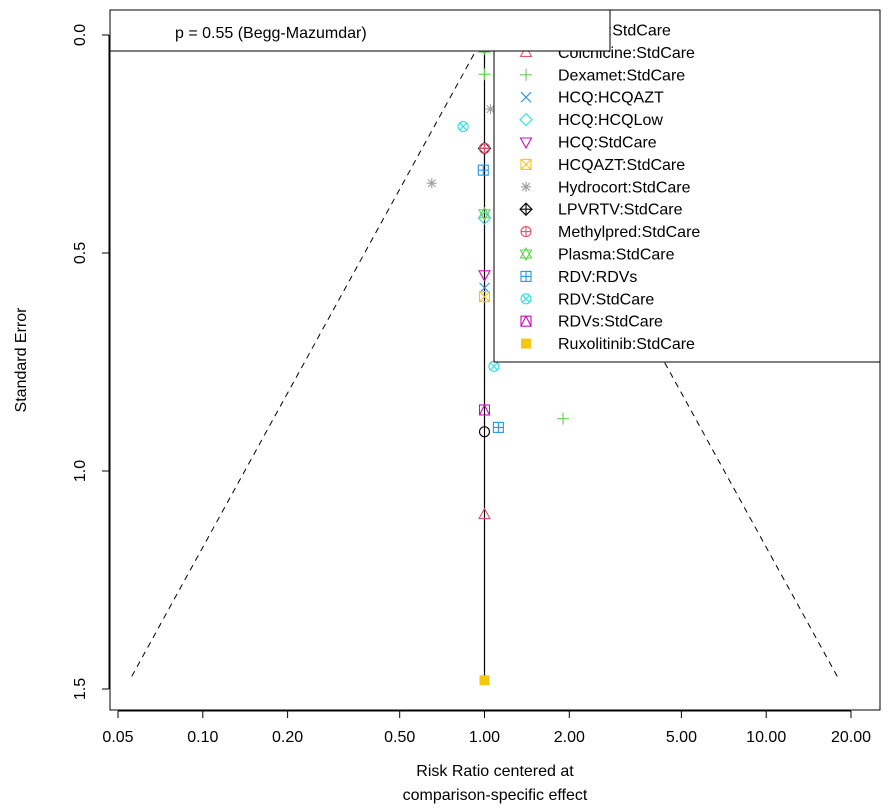 Image resolution: width=890 pixels, height=811 pixels. I want to click on legend-label: Hydrocort:StdCare, so click(624, 187).